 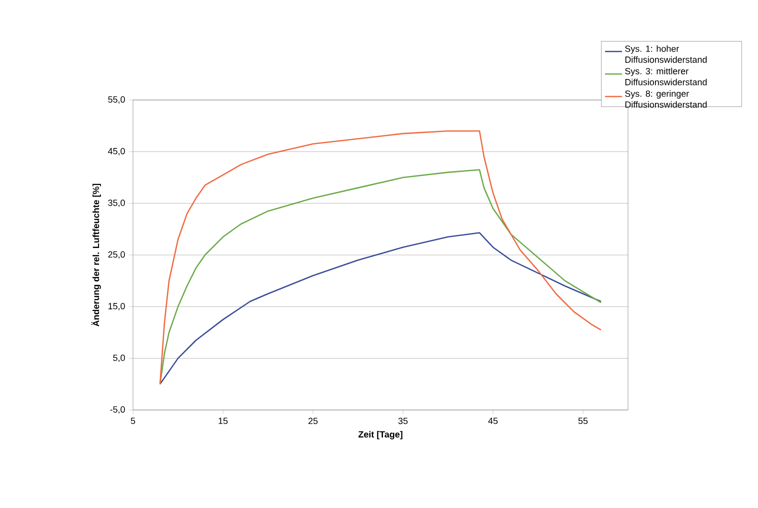 I want to click on y-tick-label: 35,0, so click(x=116, y=204).